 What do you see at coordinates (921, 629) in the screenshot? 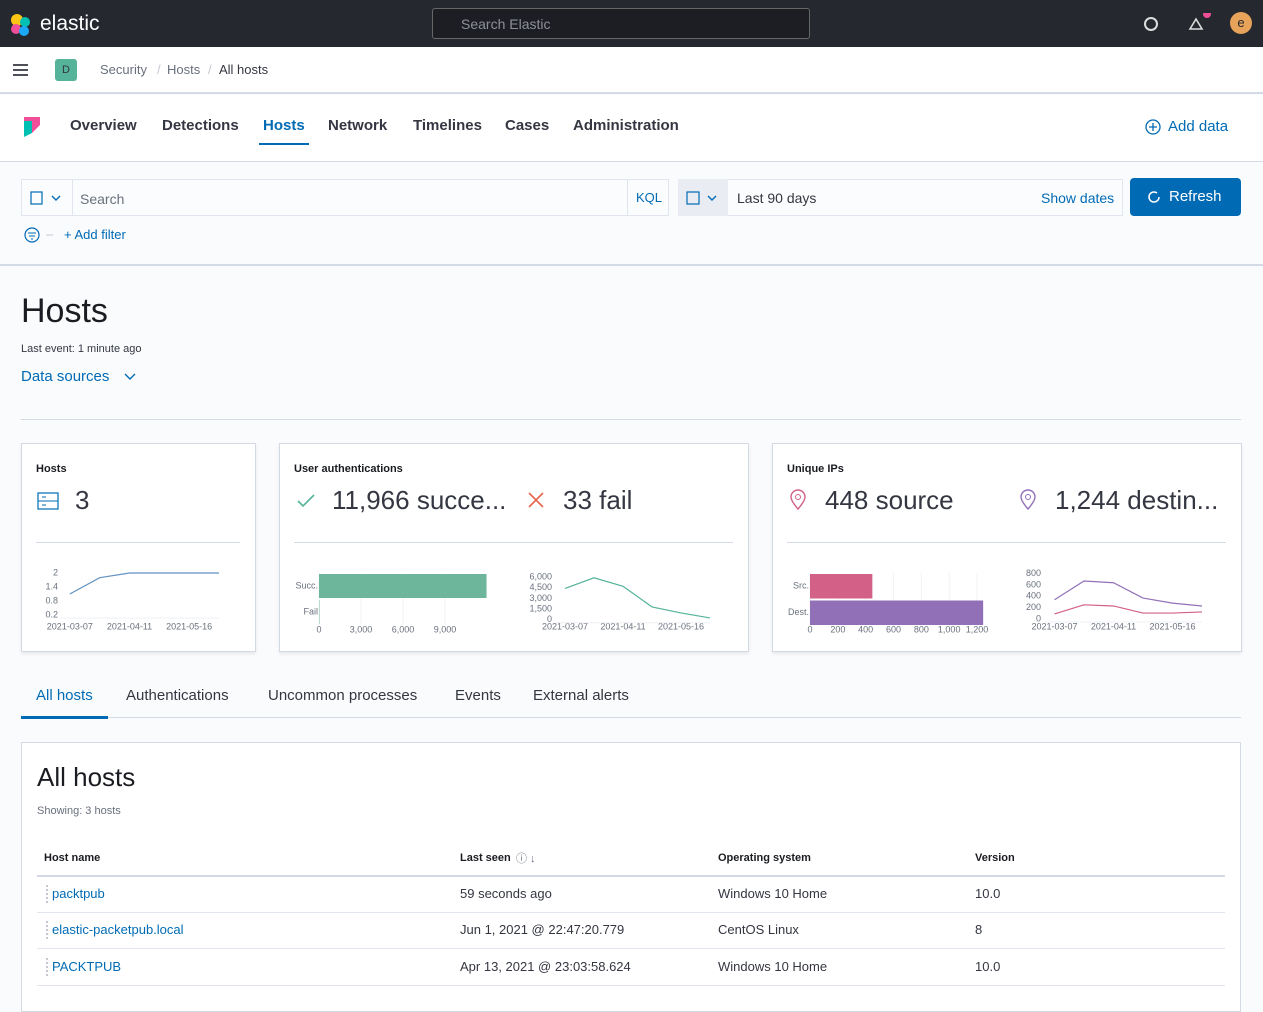
I see `x-tick-label: 800` at bounding box center [921, 629].